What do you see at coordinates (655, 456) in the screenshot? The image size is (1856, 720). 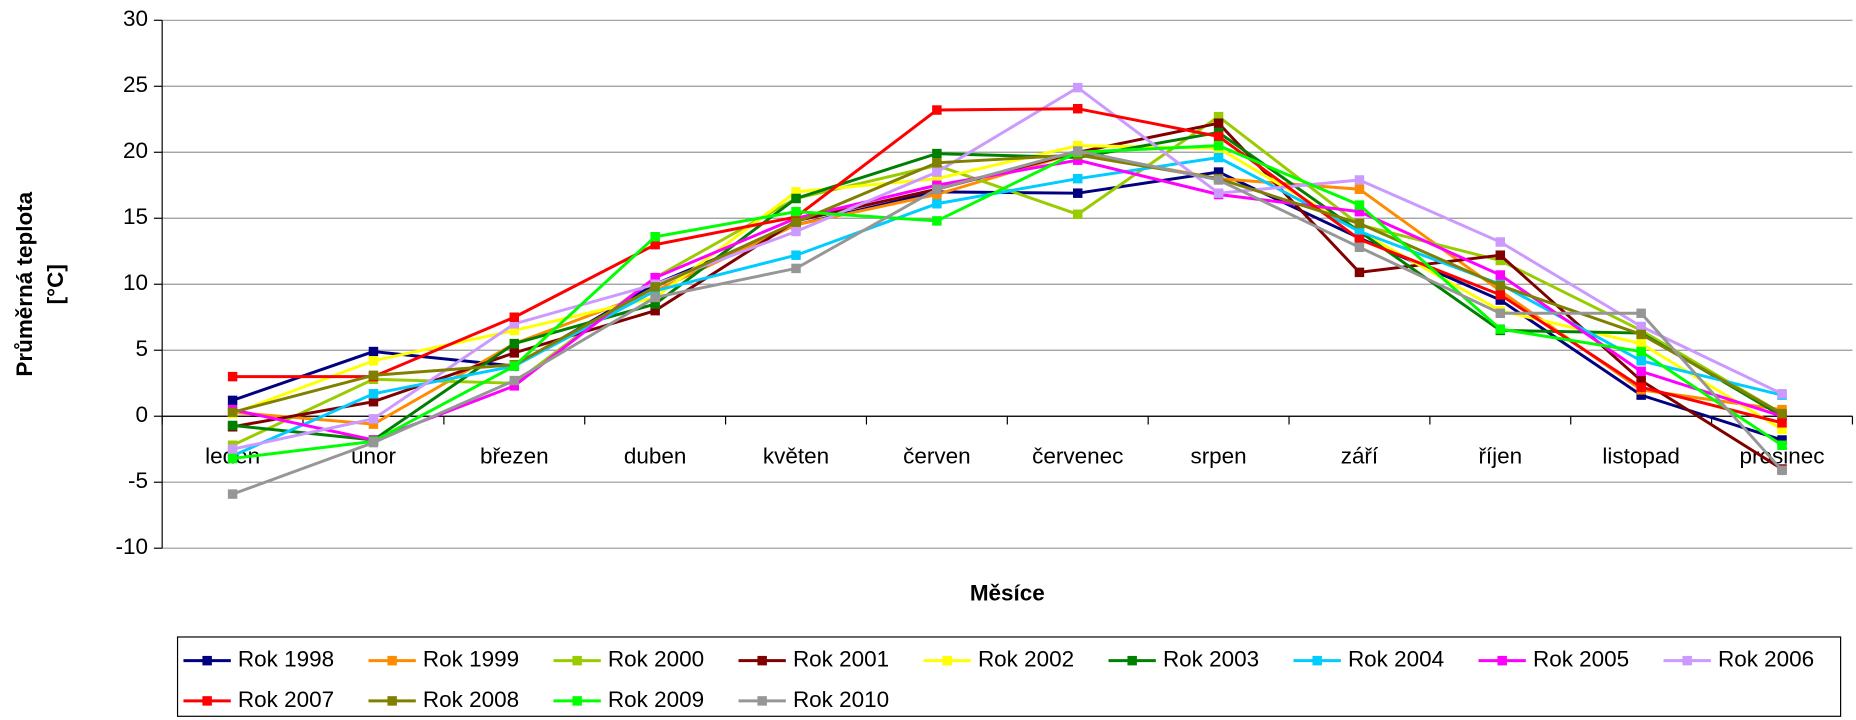 I see `x-tick-label: duben` at bounding box center [655, 456].